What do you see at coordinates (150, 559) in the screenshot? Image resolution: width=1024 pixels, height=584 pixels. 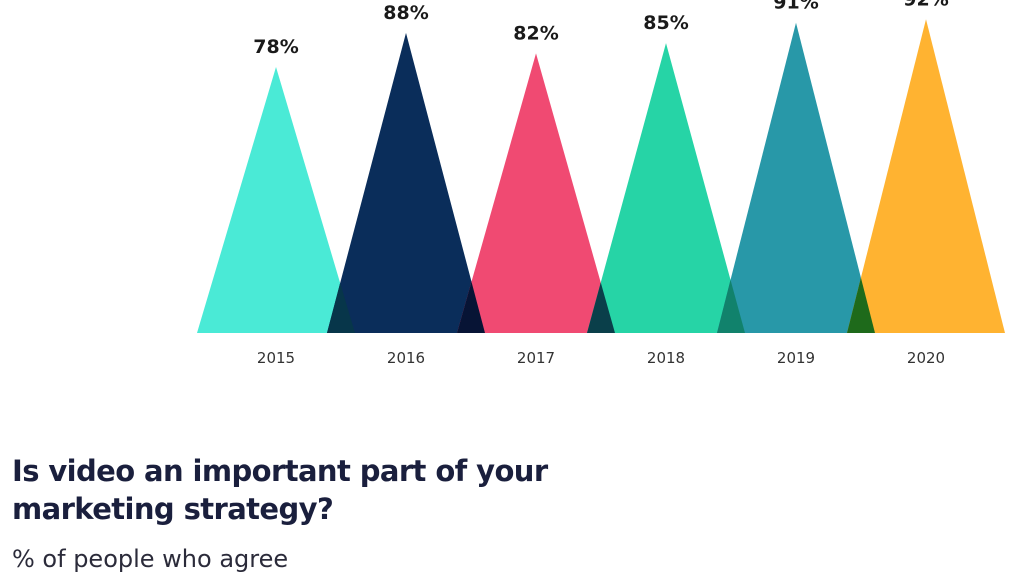 I see `chart-subtitle: % of people who agree` at bounding box center [150, 559].